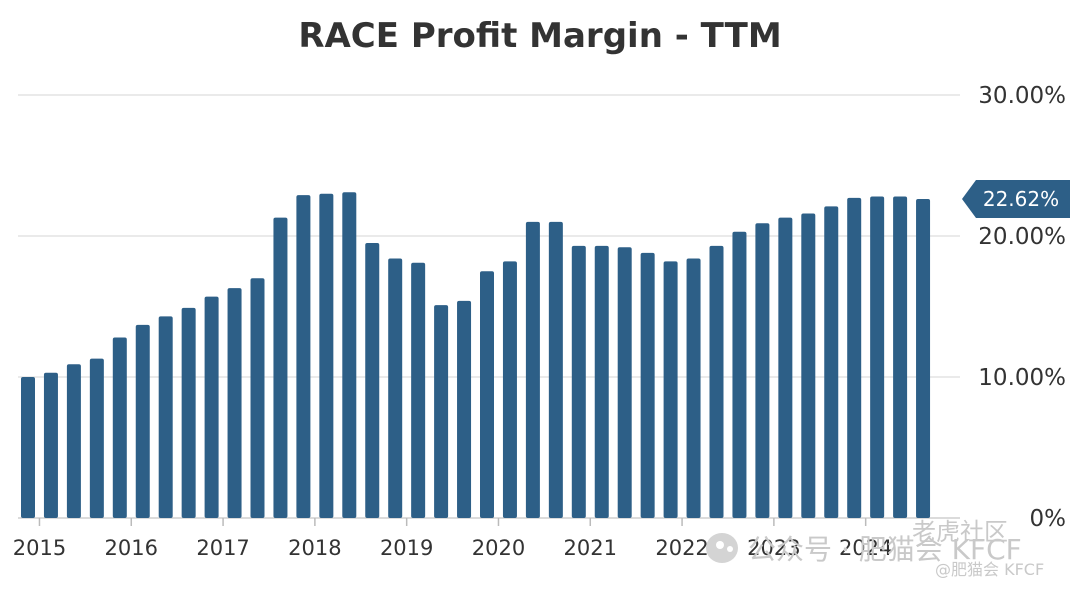 Image resolution: width=1080 pixels, height=590 pixels. I want to click on x-tick-label: 2021, so click(590, 548).